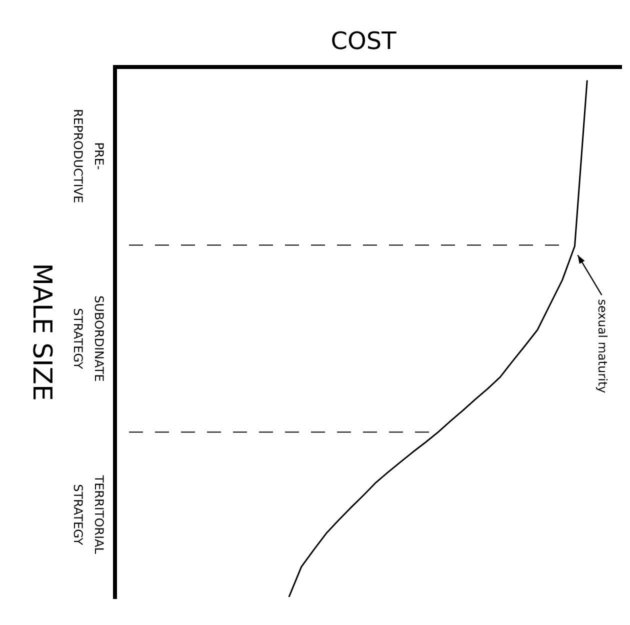  Describe the element at coordinates (603, 346) in the screenshot. I see `annotation: sexual maturity` at that location.